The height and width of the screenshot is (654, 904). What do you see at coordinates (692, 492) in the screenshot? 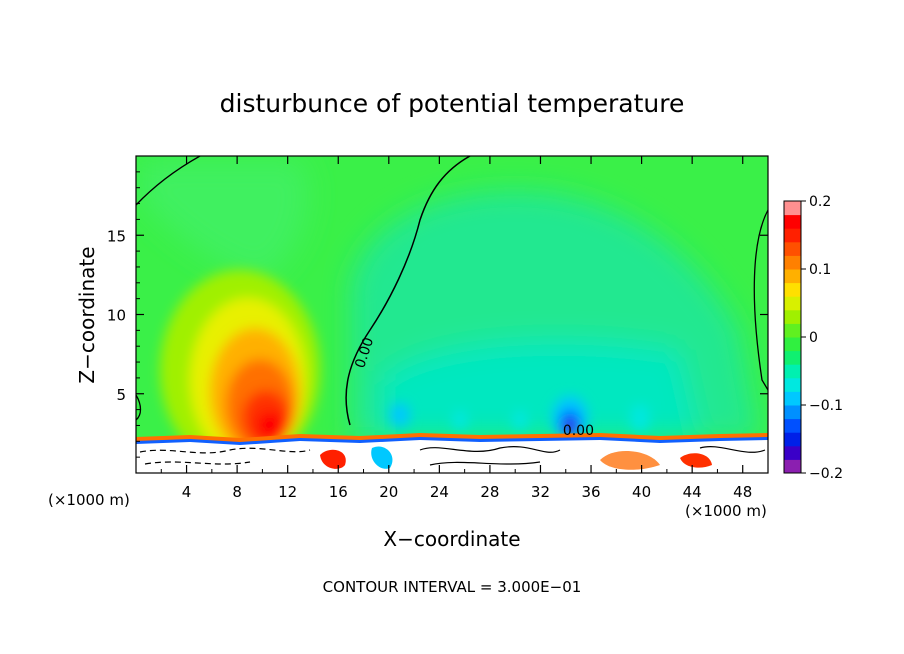
I see `x-tick-label: 44` at bounding box center [692, 492].